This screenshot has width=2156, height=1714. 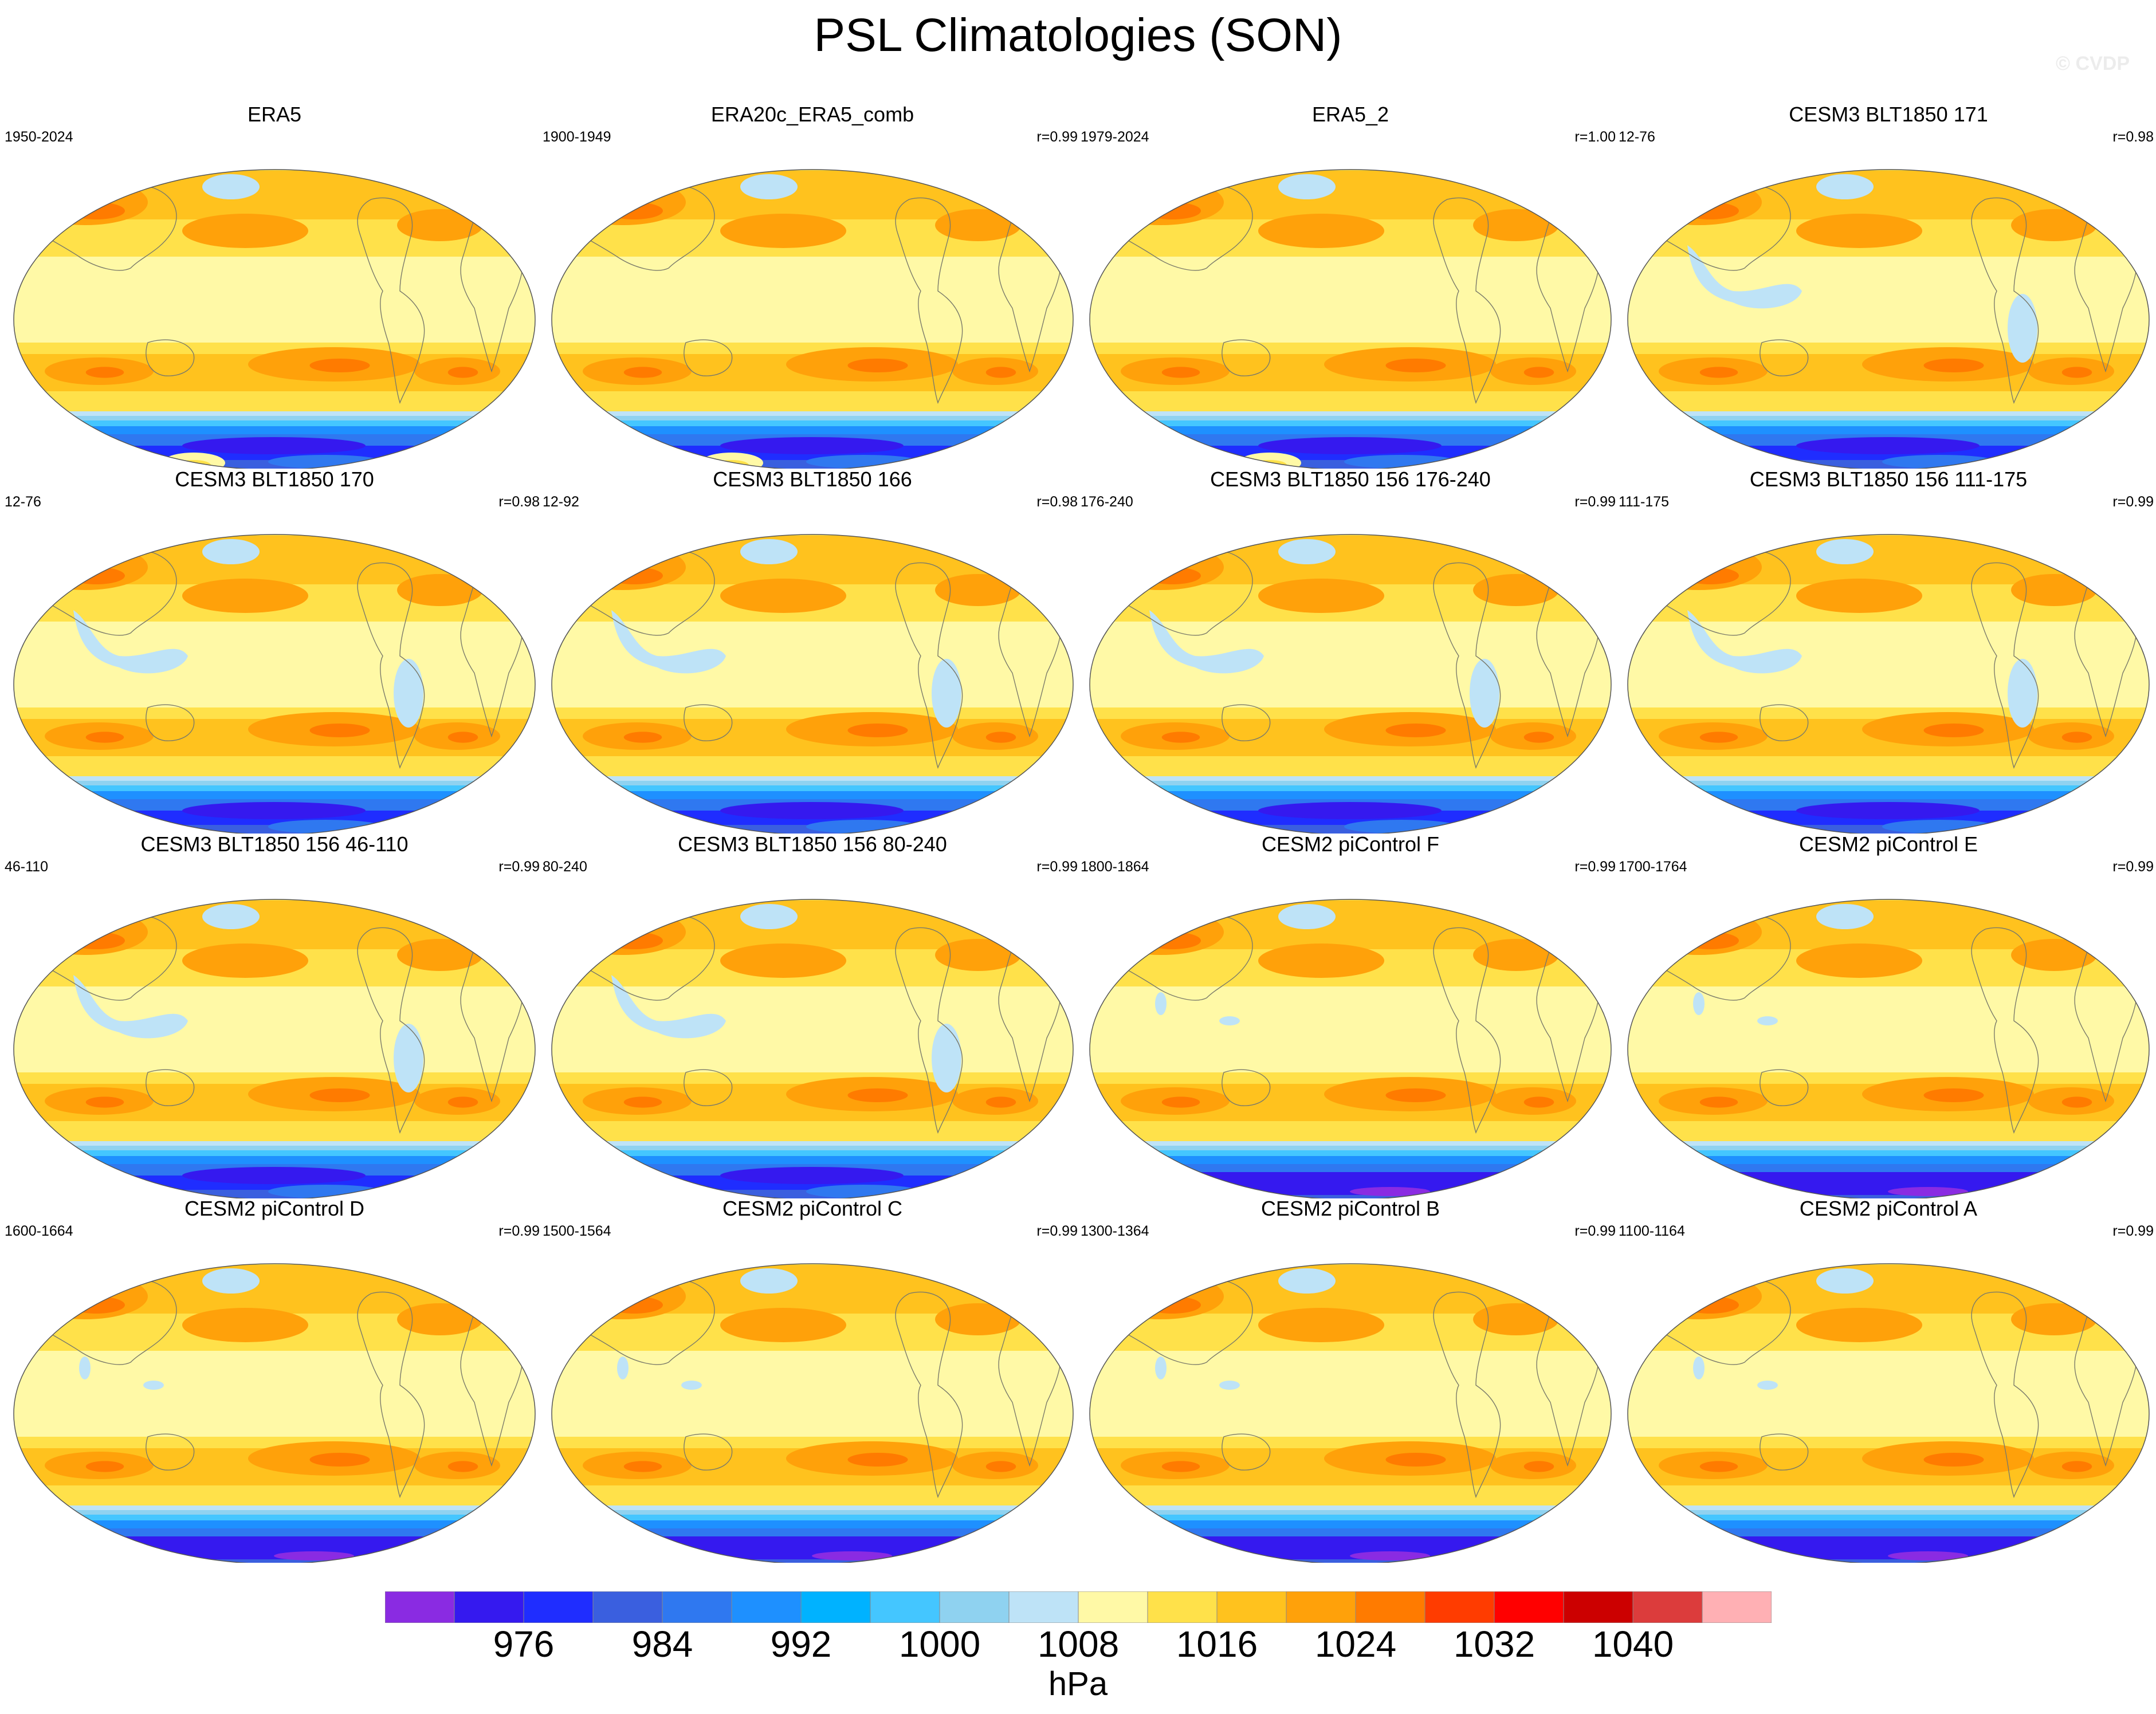 I want to click on panel-years: 1950-2024, so click(x=39, y=137).